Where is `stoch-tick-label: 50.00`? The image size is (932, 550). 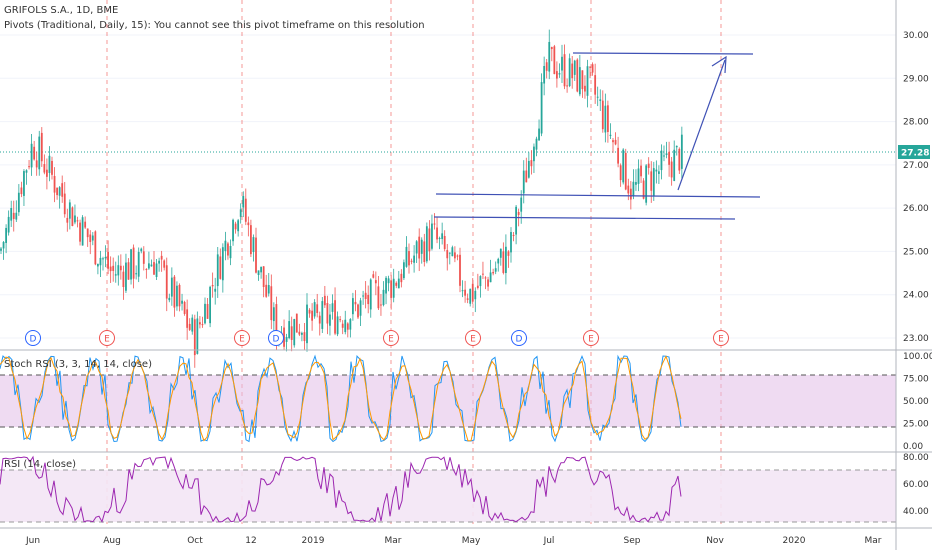
stoch-tick-label: 50.00 is located at coordinates (916, 402).